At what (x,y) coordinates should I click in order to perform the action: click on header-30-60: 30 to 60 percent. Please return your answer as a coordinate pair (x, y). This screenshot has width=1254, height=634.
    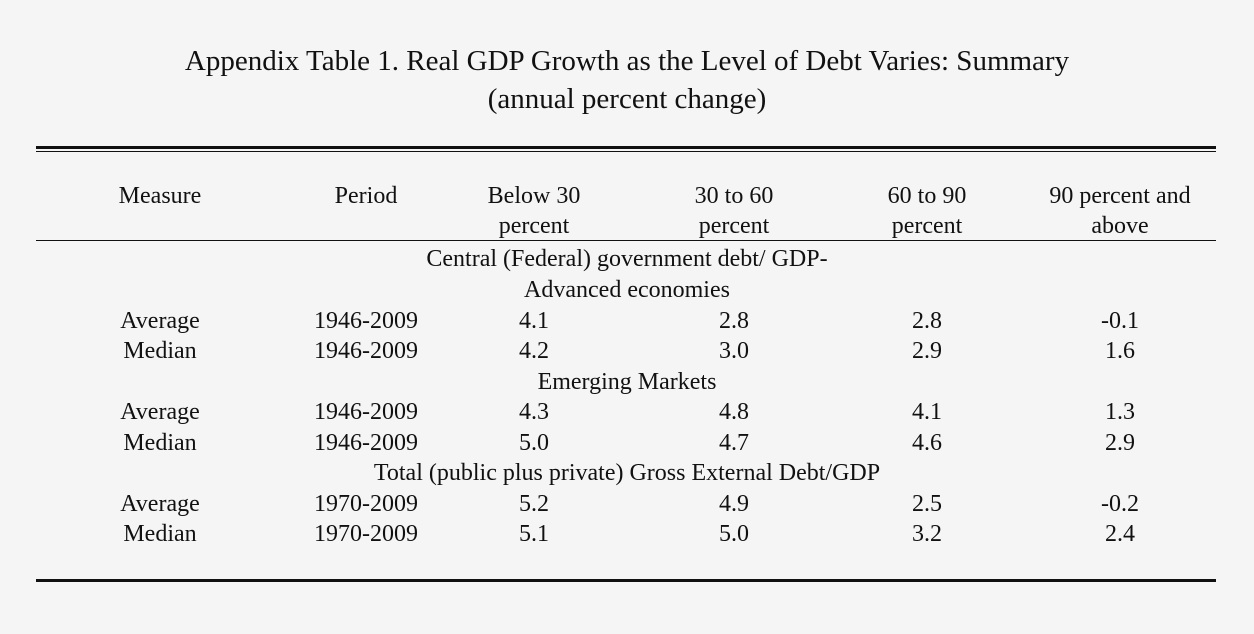
    Looking at the image, I should click on (734, 211).